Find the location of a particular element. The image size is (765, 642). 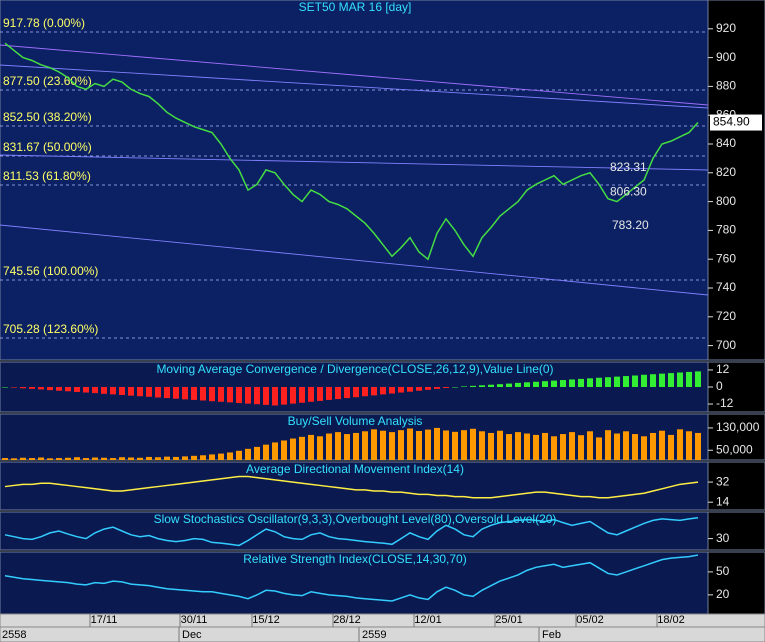

y-tick-label: 30 is located at coordinates (723, 538).